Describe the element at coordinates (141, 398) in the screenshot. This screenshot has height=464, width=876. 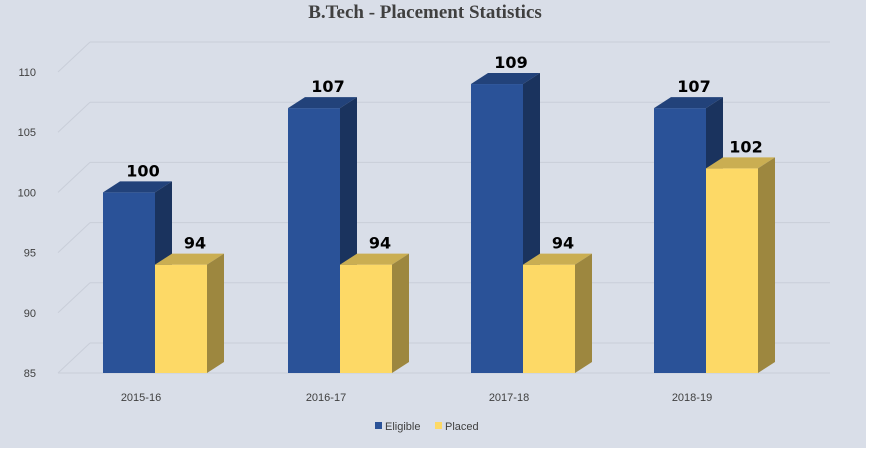
I see `x-tick-label: 2015-16` at that location.